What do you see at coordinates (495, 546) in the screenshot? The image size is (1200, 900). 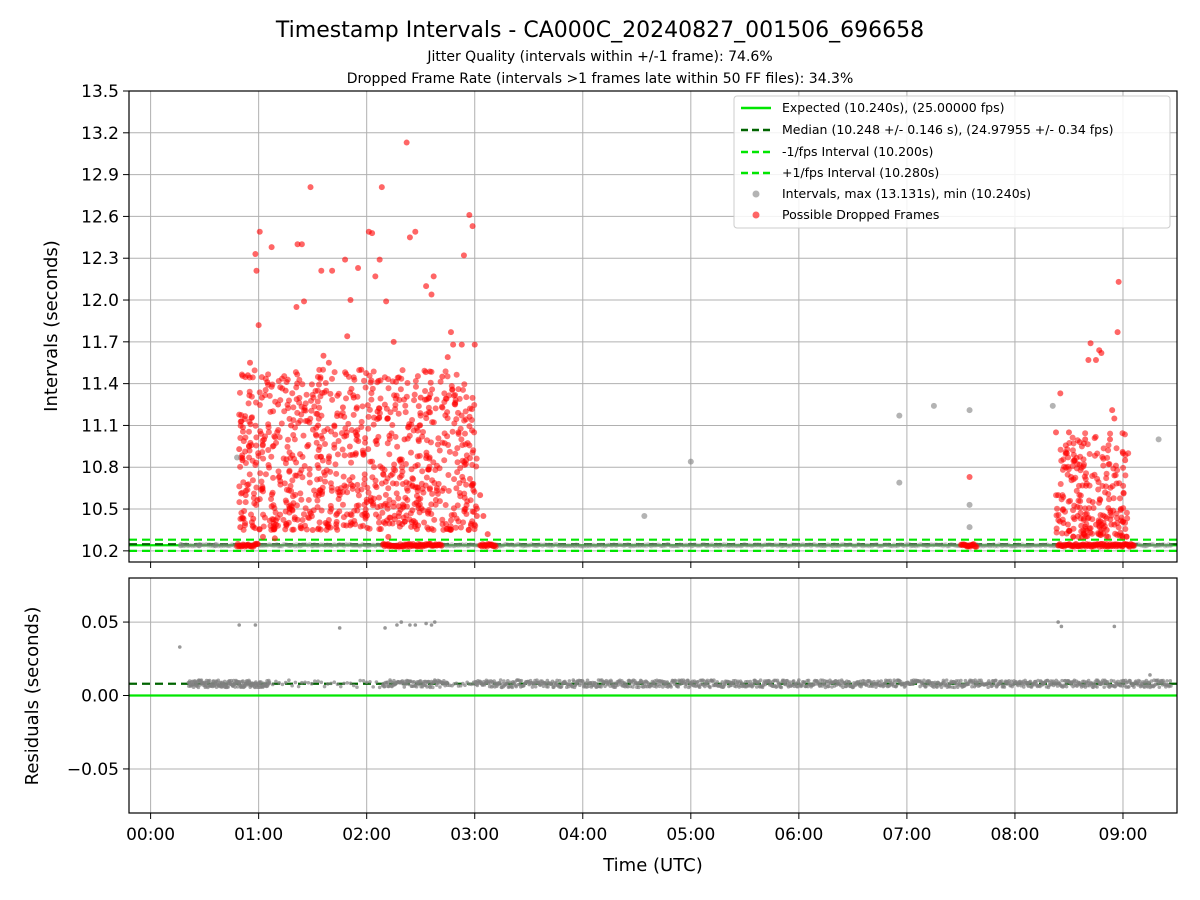 I see `dropped-baseline-point` at bounding box center [495, 546].